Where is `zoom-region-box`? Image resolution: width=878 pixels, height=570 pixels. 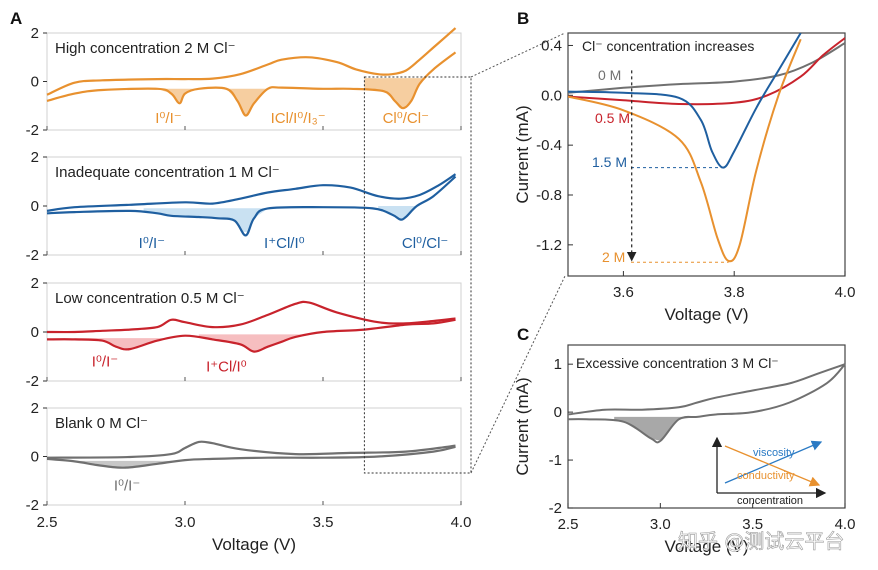 zoom-region-box is located at coordinates (417, 275).